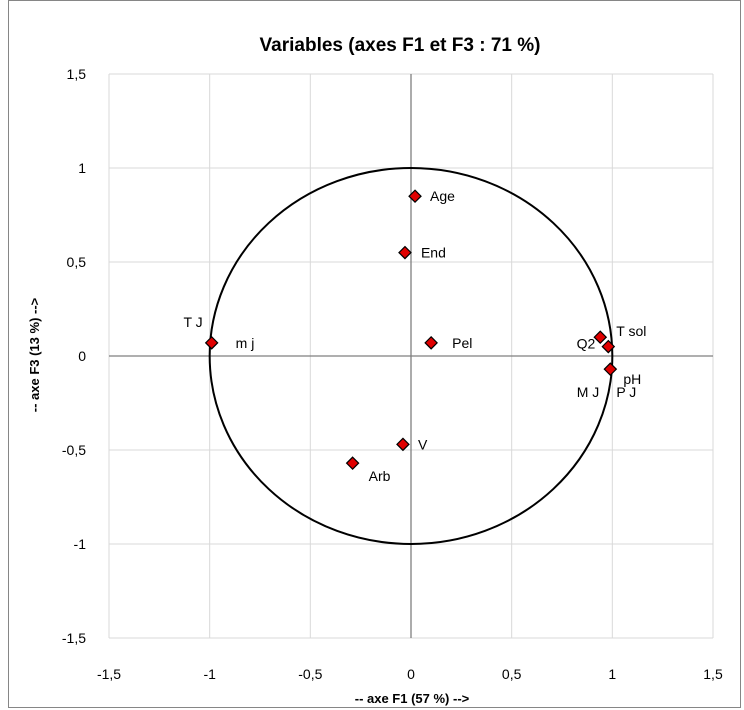 The width and height of the screenshot is (744, 710). Describe the element at coordinates (77, 74) in the screenshot. I see `y-tick-label: 1,5` at that location.